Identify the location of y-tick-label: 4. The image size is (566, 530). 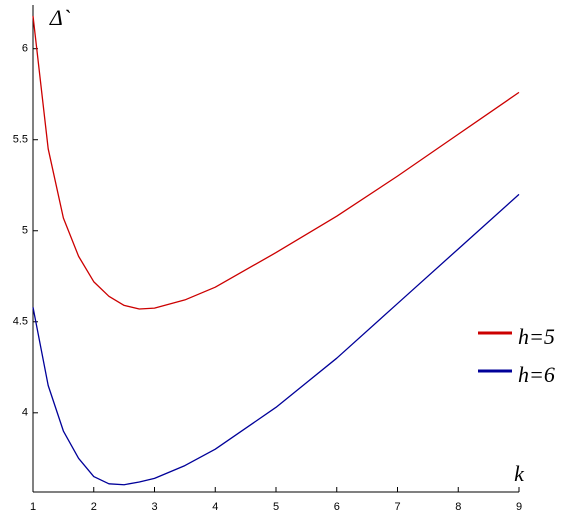
(25, 413).